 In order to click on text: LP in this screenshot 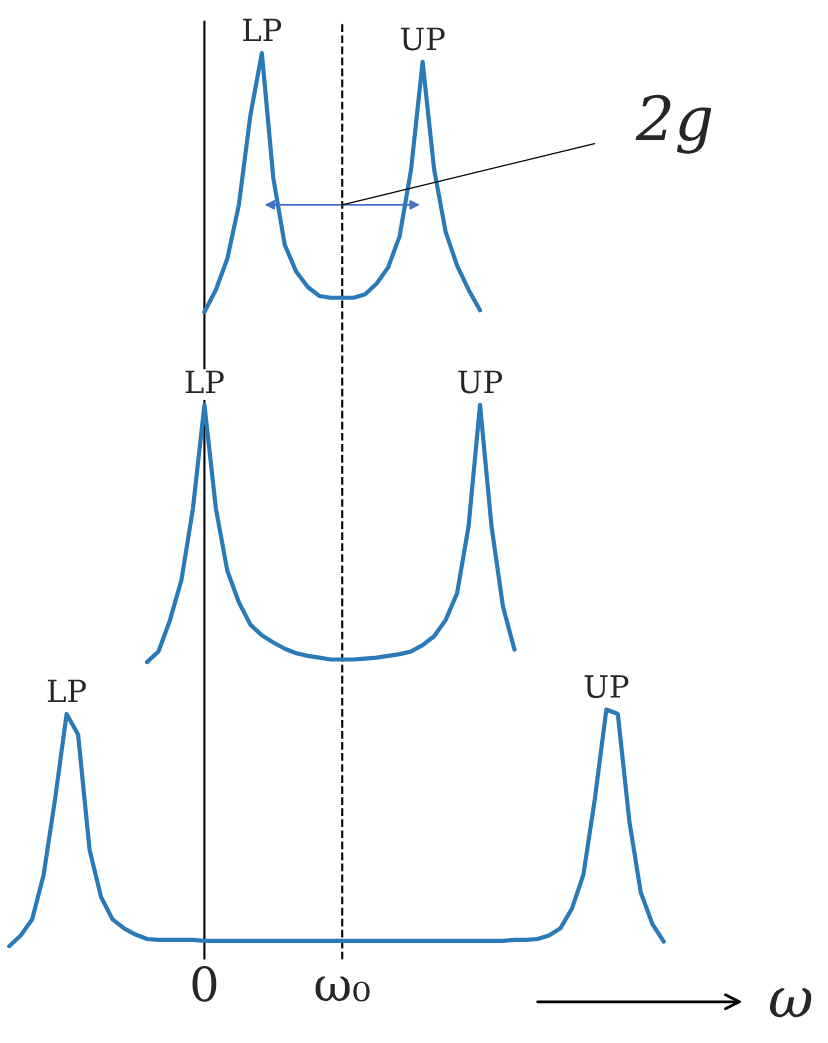, I will do `click(262, 30)`.